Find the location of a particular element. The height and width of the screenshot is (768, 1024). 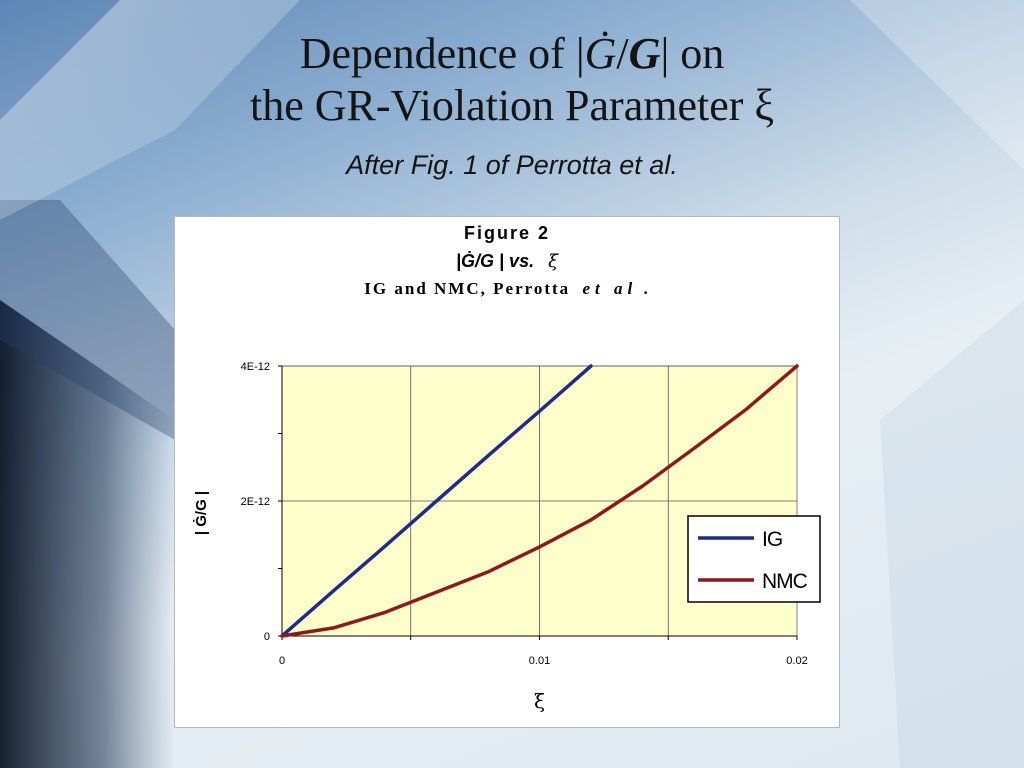

chart-subtitle-main: |Ġ/G | vs. is located at coordinates (495, 261).